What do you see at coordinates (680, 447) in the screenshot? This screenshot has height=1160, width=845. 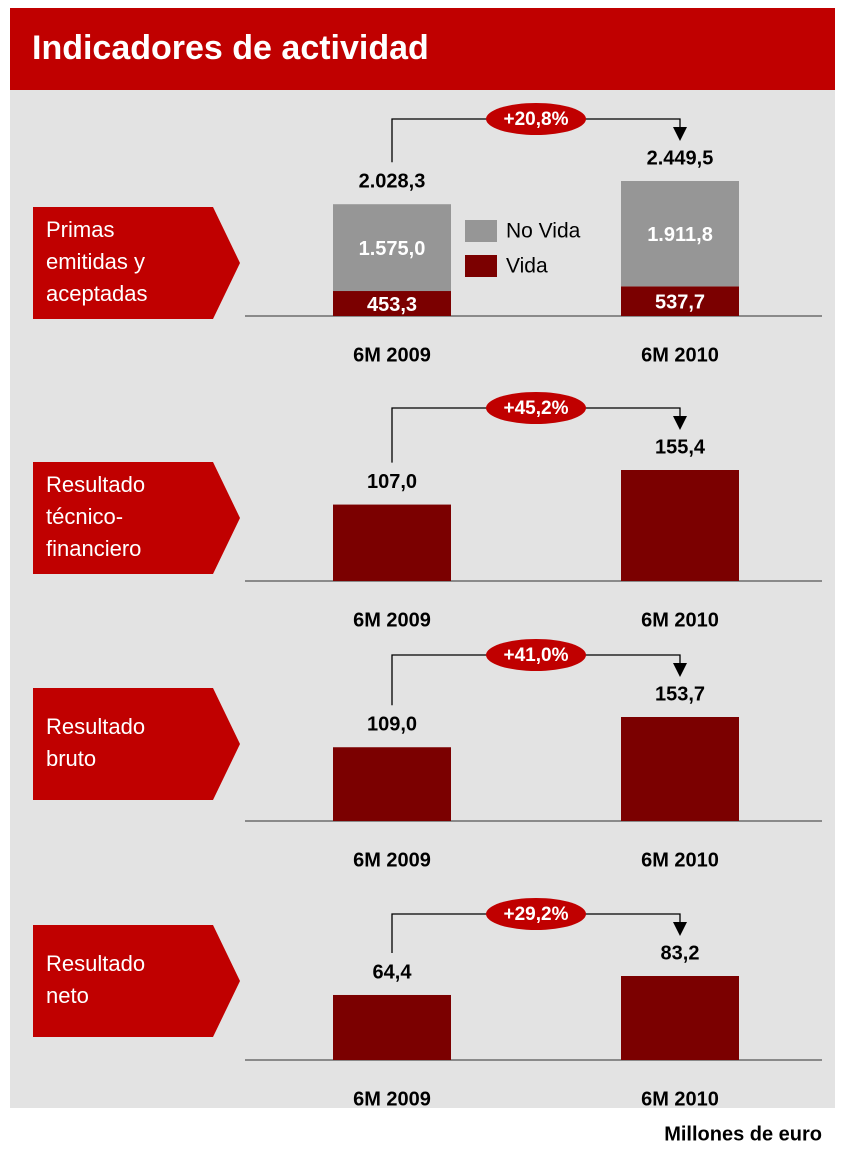 I see `value-label: 155,4` at bounding box center [680, 447].